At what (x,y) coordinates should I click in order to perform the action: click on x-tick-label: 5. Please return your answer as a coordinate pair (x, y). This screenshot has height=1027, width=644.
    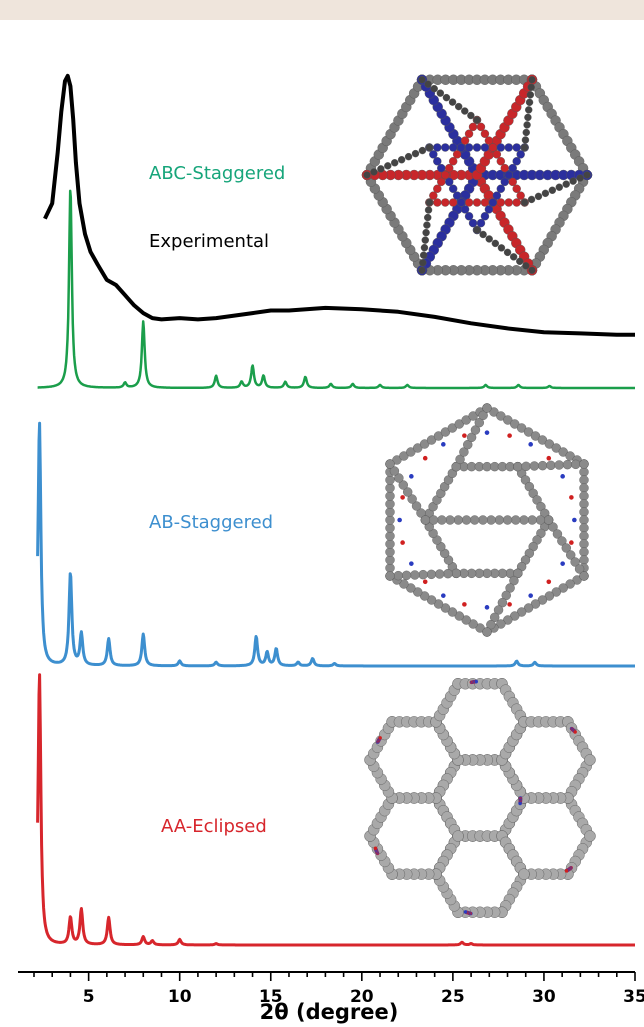
    Looking at the image, I should click on (89, 997).